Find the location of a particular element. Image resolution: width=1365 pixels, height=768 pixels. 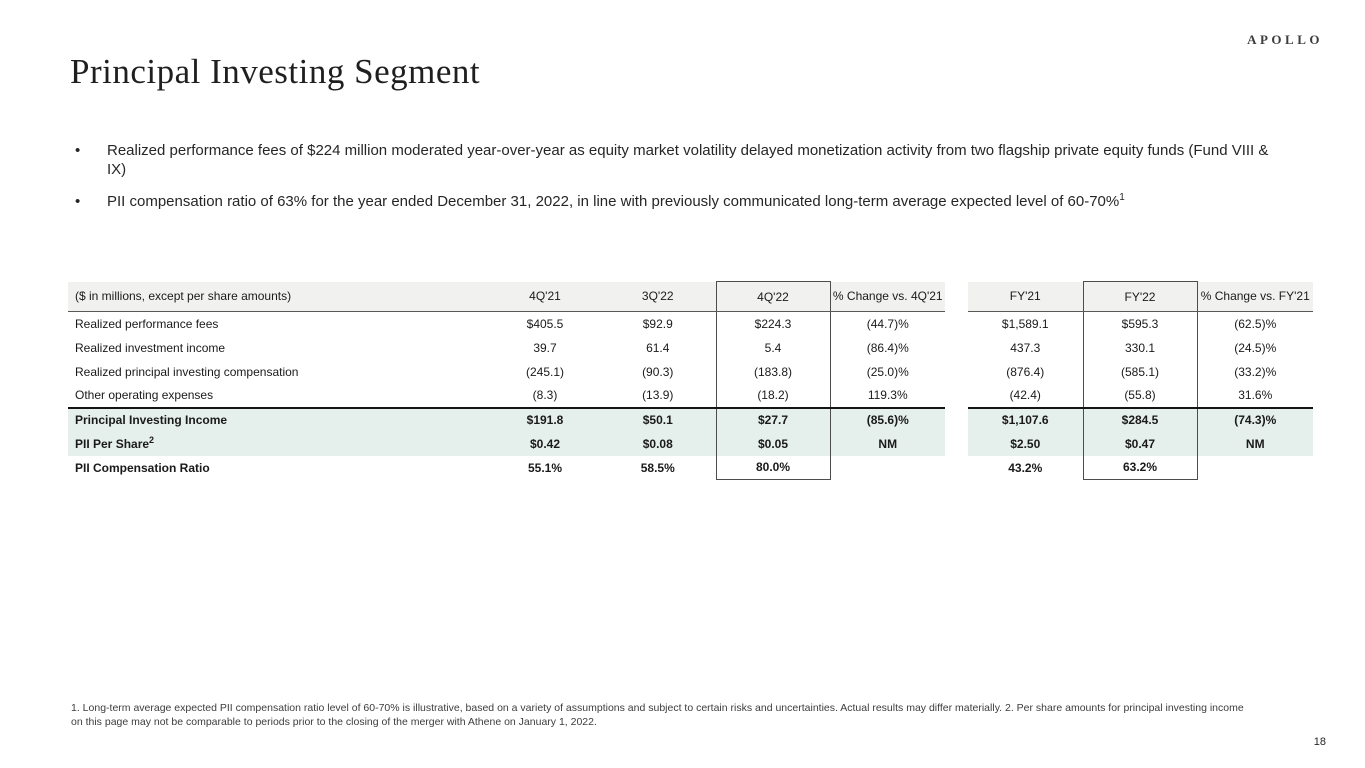

table-cell: (74.3)% is located at coordinates (1255, 419).